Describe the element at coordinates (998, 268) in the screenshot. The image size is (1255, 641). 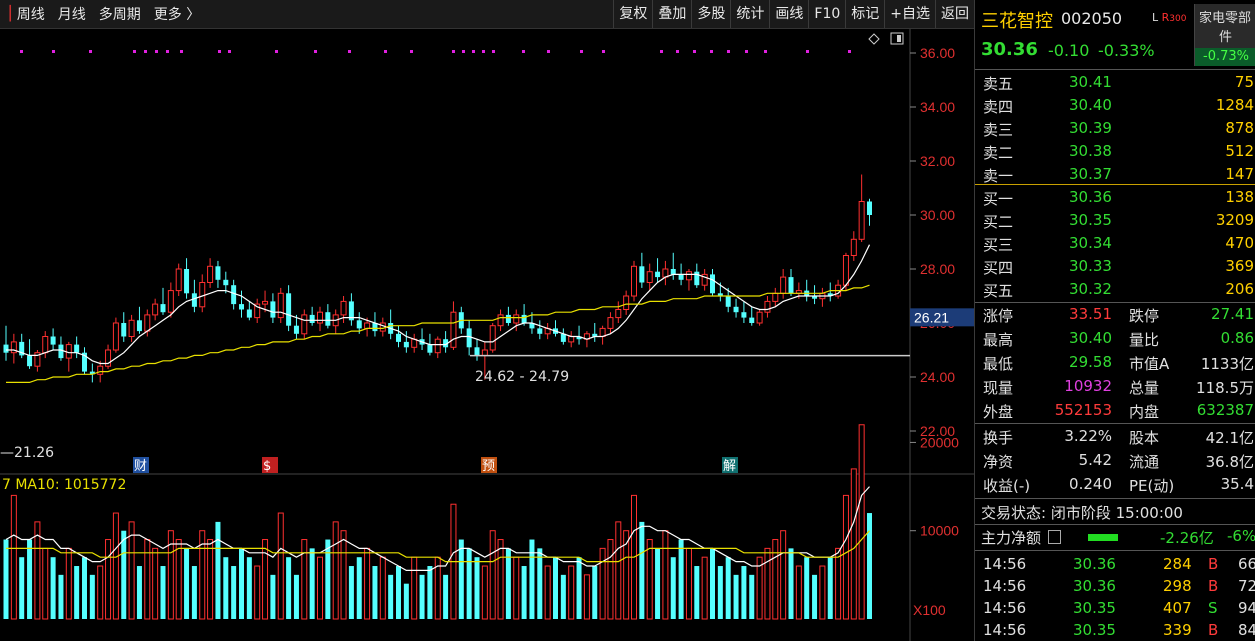
I see `bid-label: 买四` at that location.